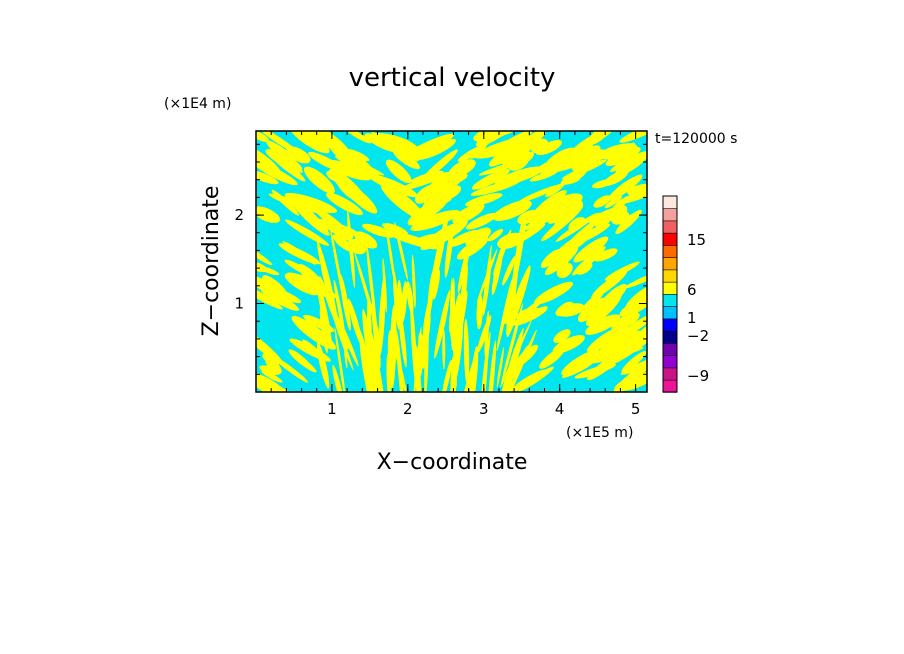  What do you see at coordinates (696, 139) in the screenshot?
I see `time-label: t=120000 s` at bounding box center [696, 139].